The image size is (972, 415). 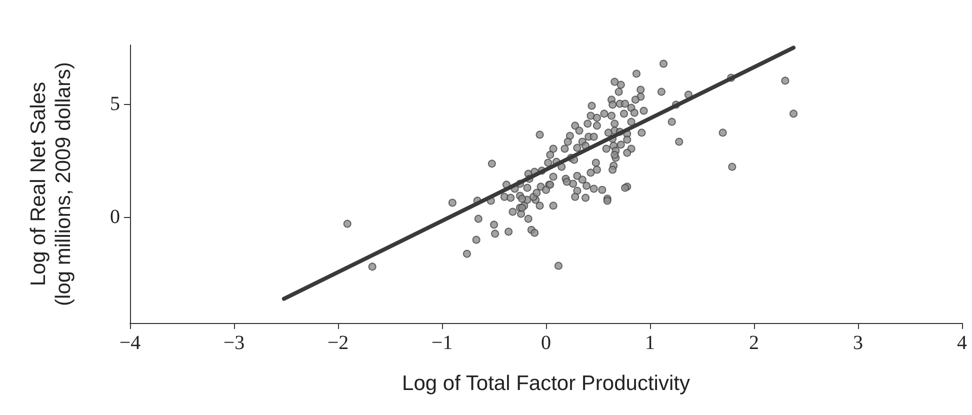 What do you see at coordinates (130, 343) in the screenshot?
I see `x-tick-label: −4` at bounding box center [130, 343].